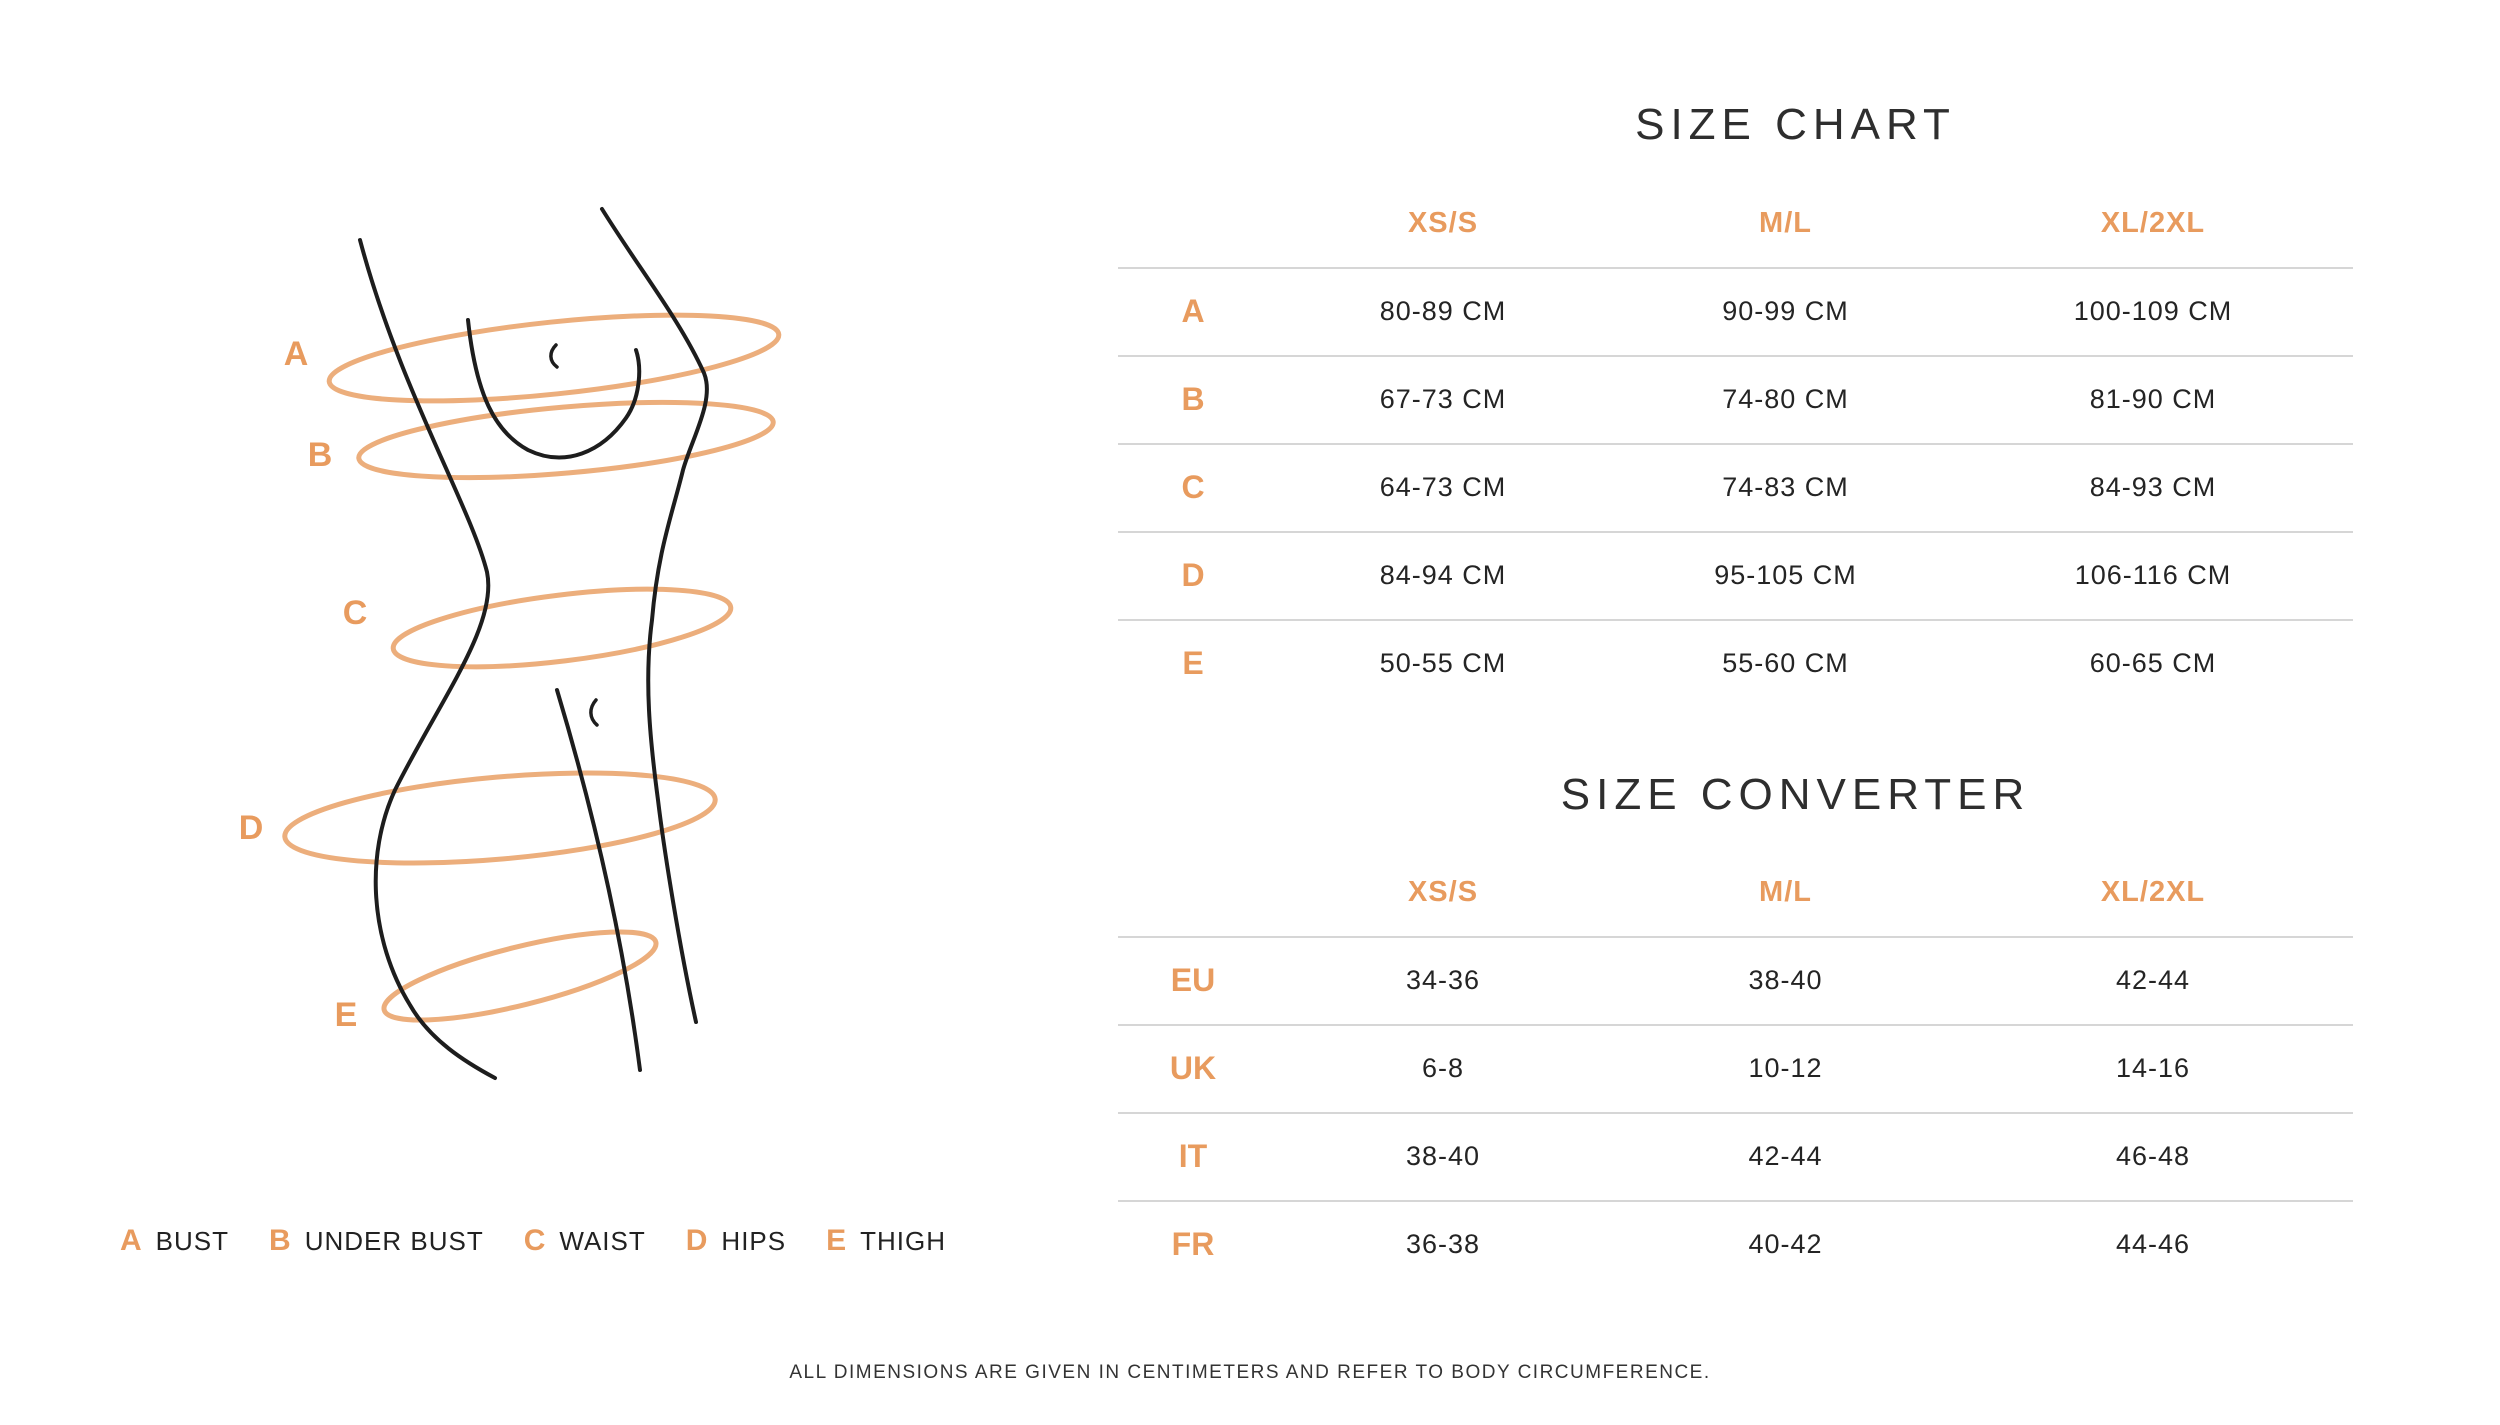  What do you see at coordinates (131, 1240) in the screenshot?
I see `legend-key: A` at bounding box center [131, 1240].